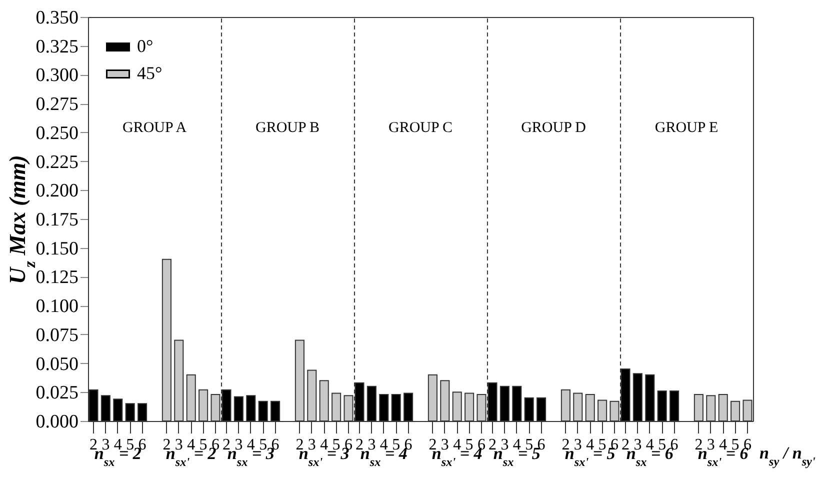  What do you see at coordinates (57, 133) in the screenshot?
I see `y-tick-label: 0.250` at bounding box center [57, 133].